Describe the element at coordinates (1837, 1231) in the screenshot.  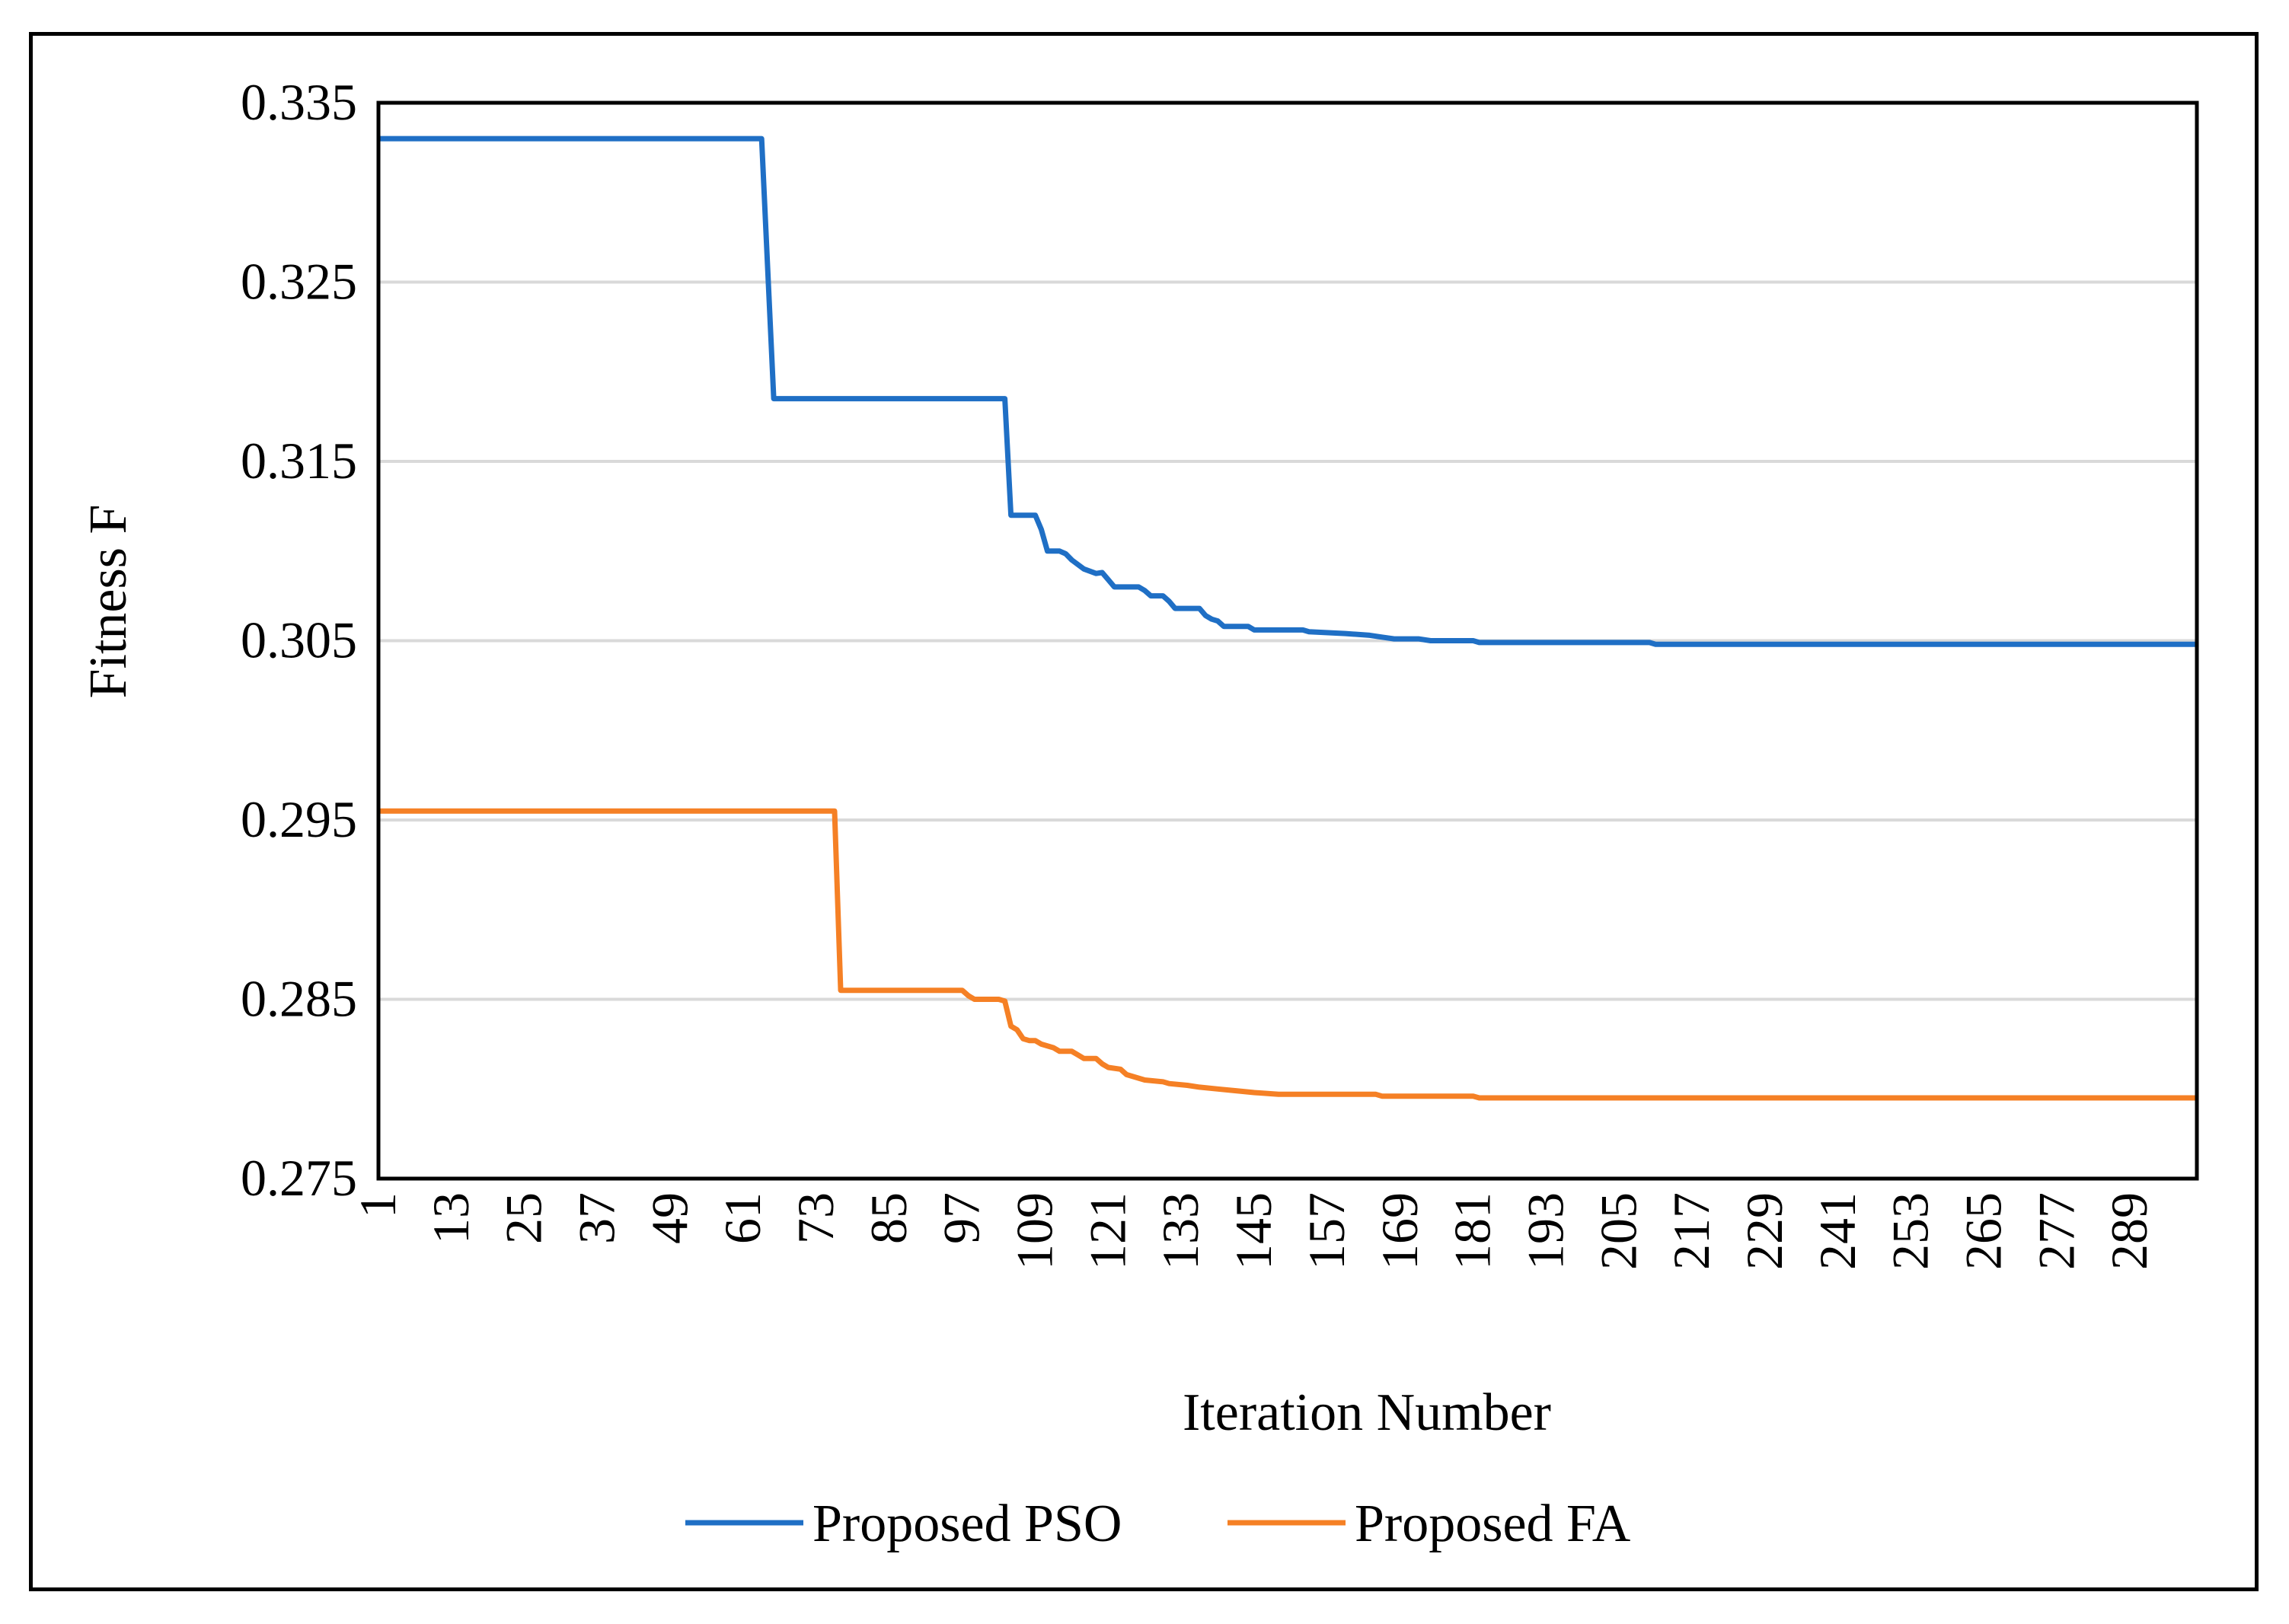
I see `x-tick-label: 241` at that location.